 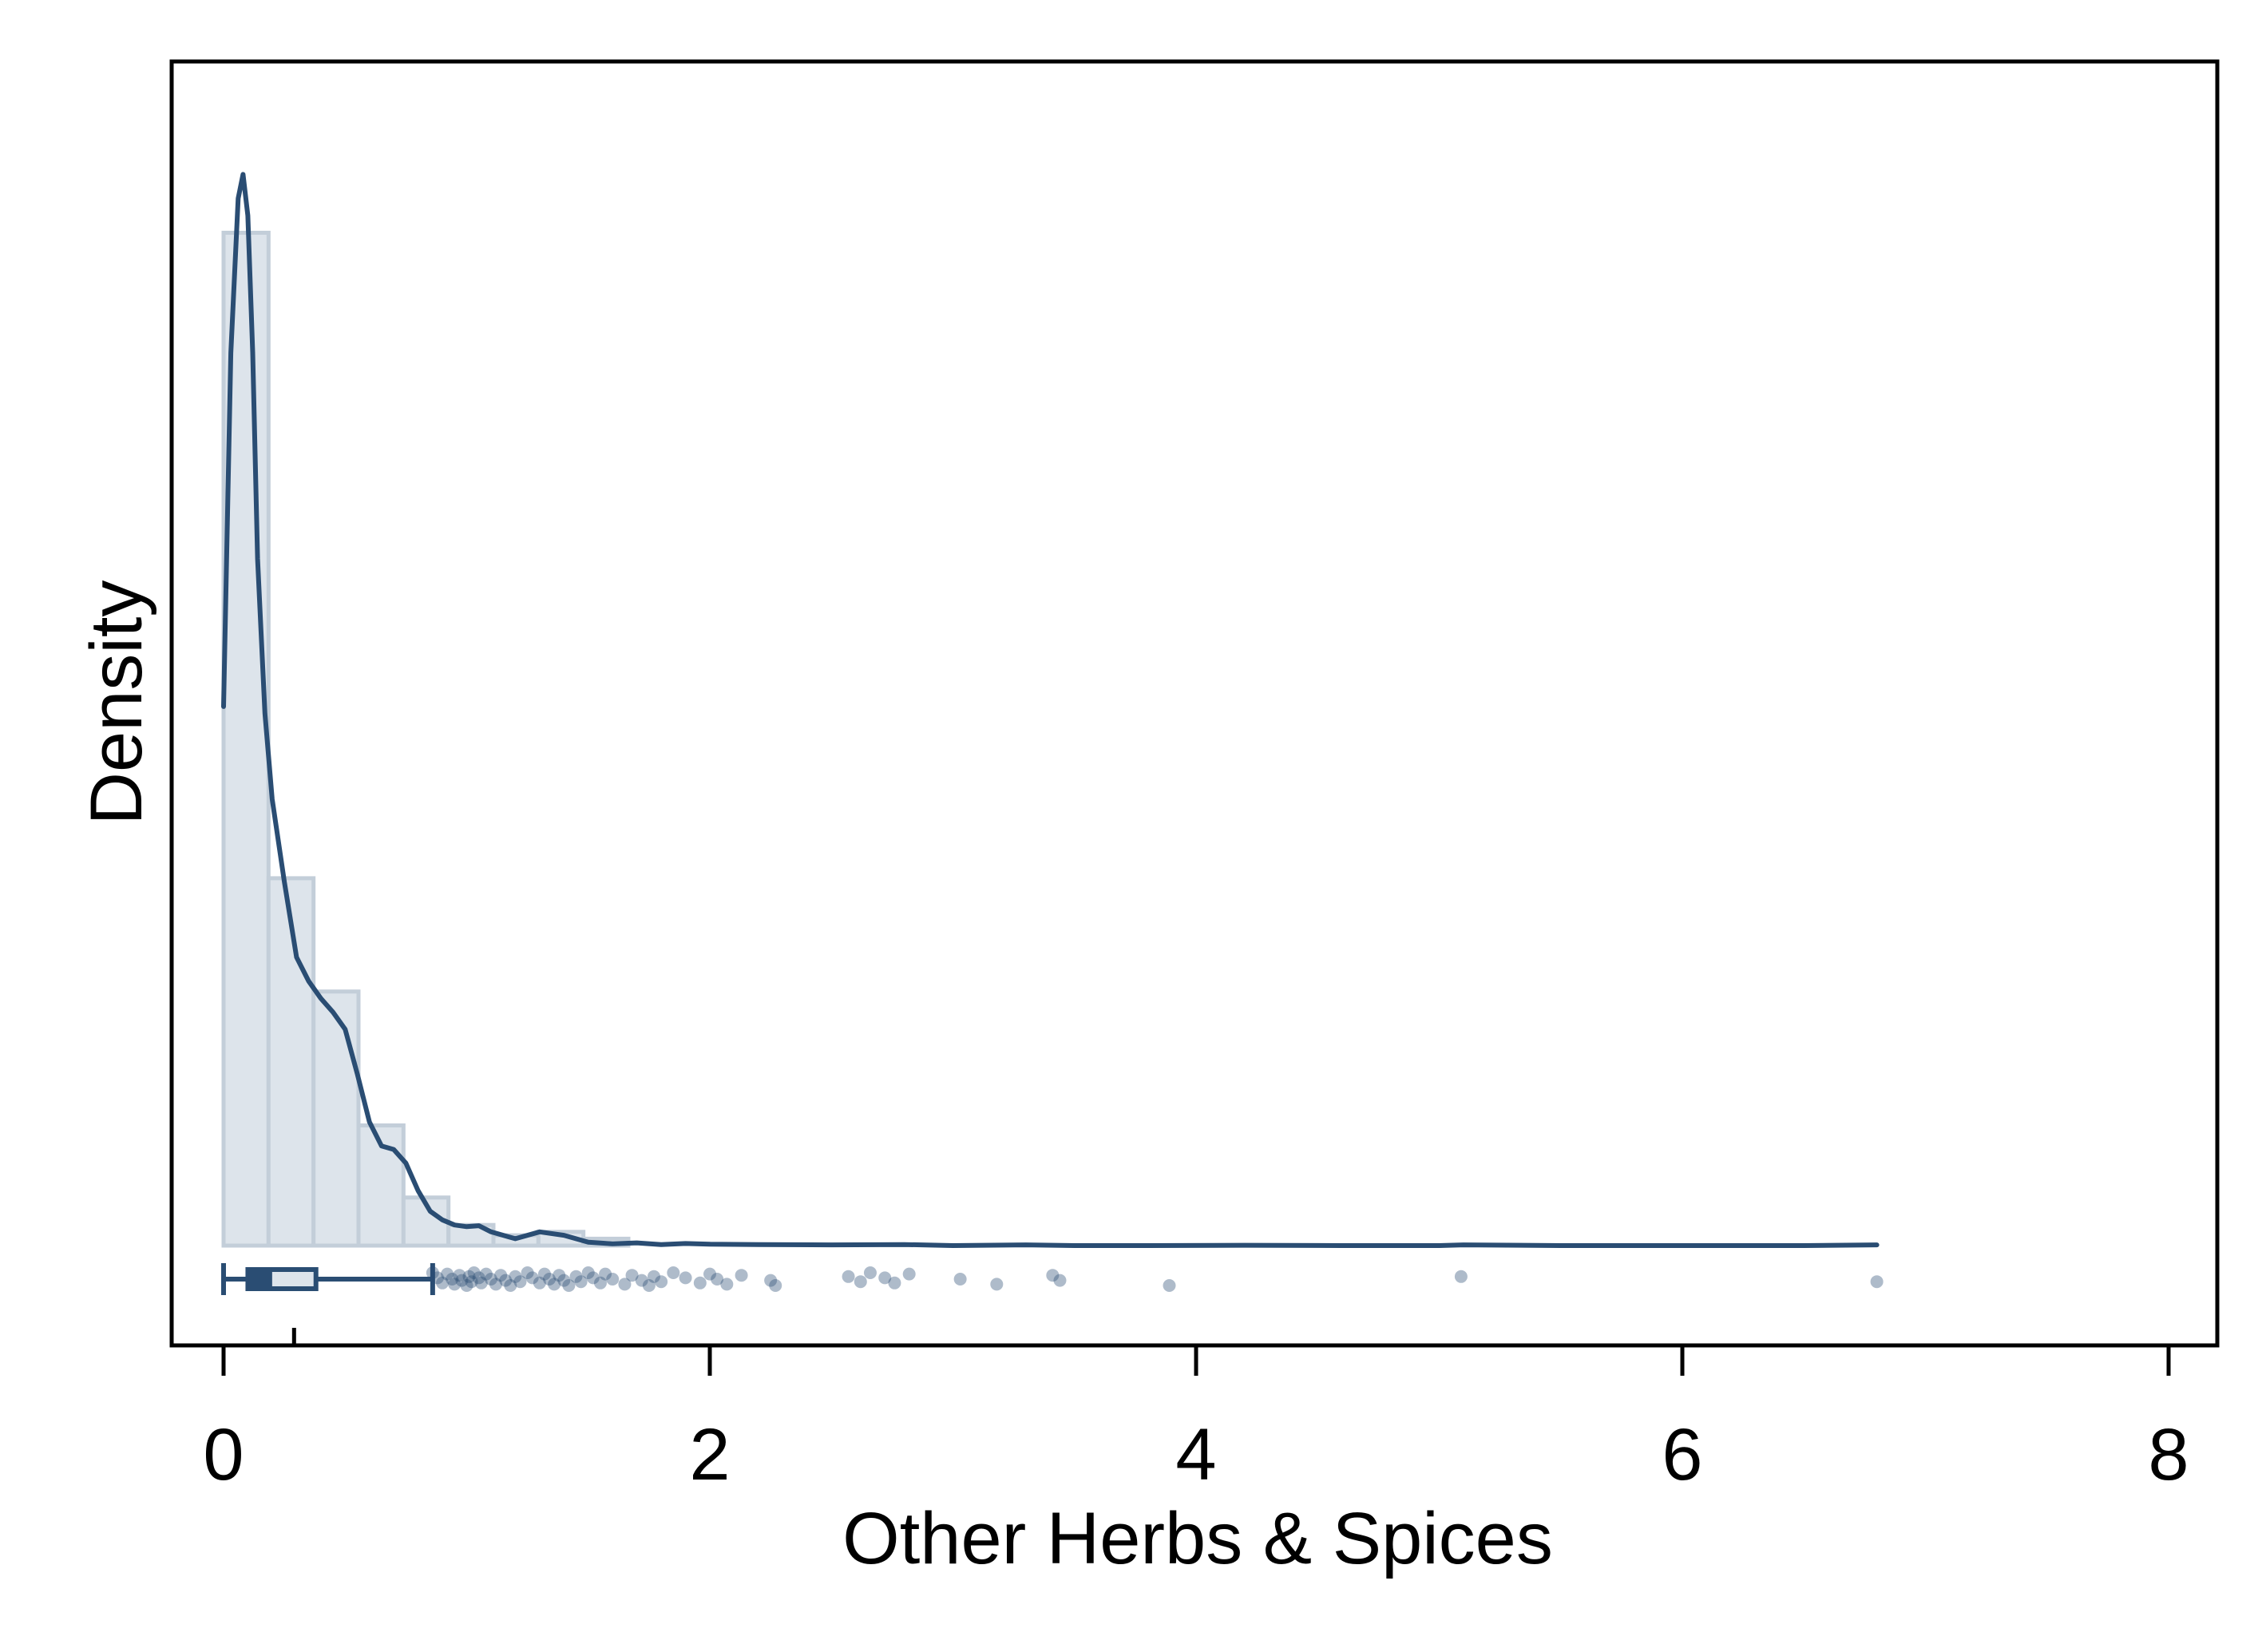 I want to click on x-axis-ticks: 0 2 4 6 8, so click(x=1196, y=1420).